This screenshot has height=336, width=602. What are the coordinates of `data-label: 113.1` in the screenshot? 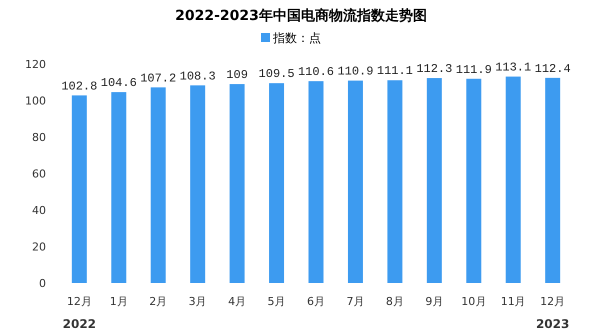 It's located at (513, 67).